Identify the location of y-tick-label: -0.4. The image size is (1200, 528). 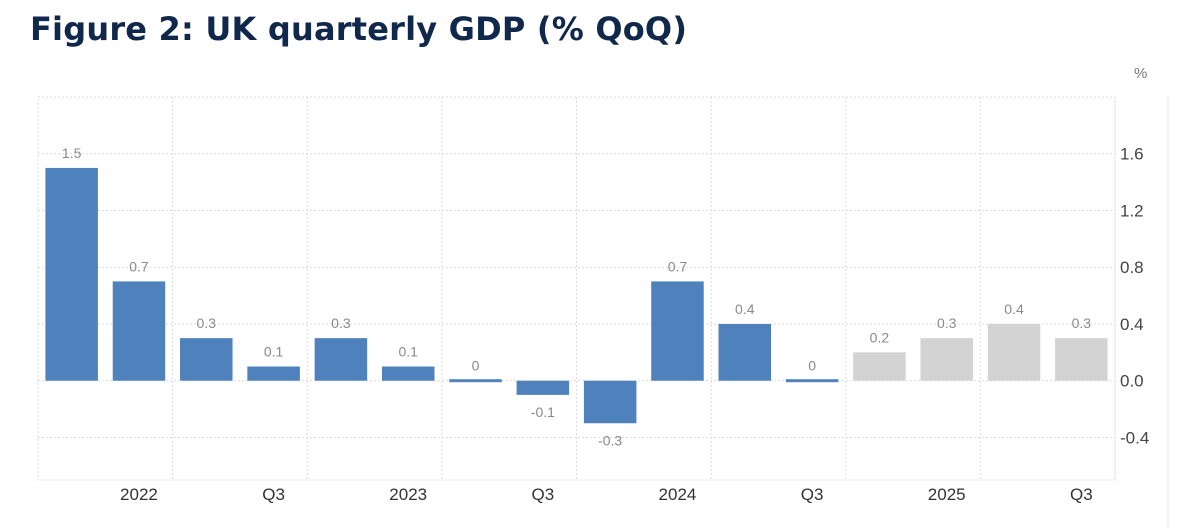
(1134, 437).